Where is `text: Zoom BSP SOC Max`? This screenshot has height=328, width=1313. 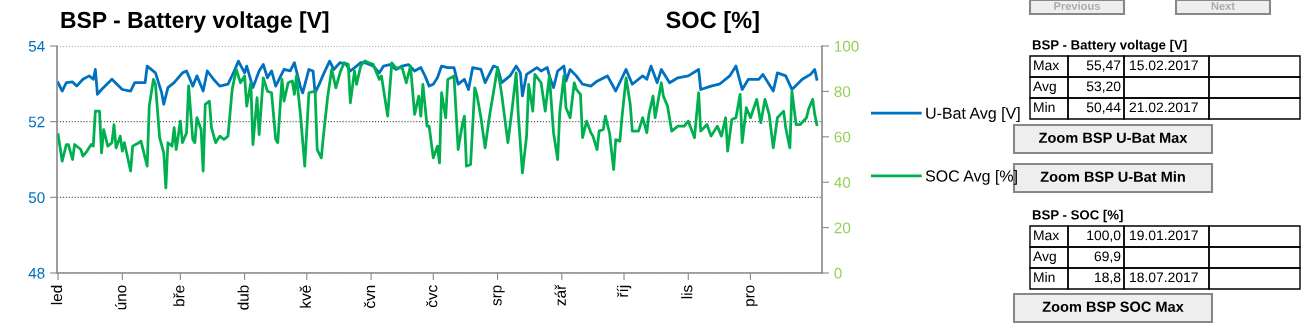
text: Zoom BSP SOC Max is located at coordinates (1113, 306).